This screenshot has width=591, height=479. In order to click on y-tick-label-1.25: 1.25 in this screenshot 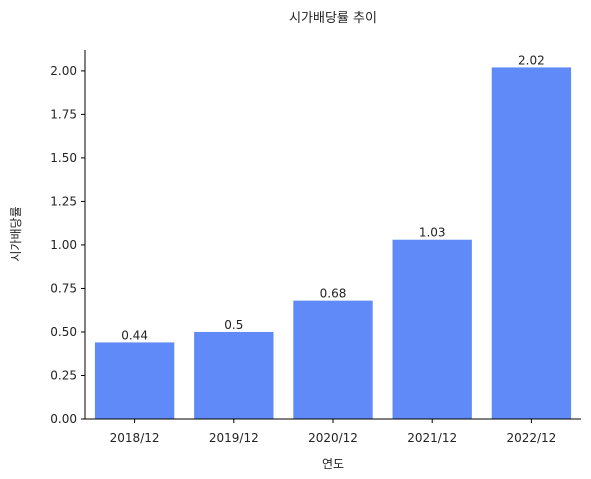, I will do `click(63, 201)`.